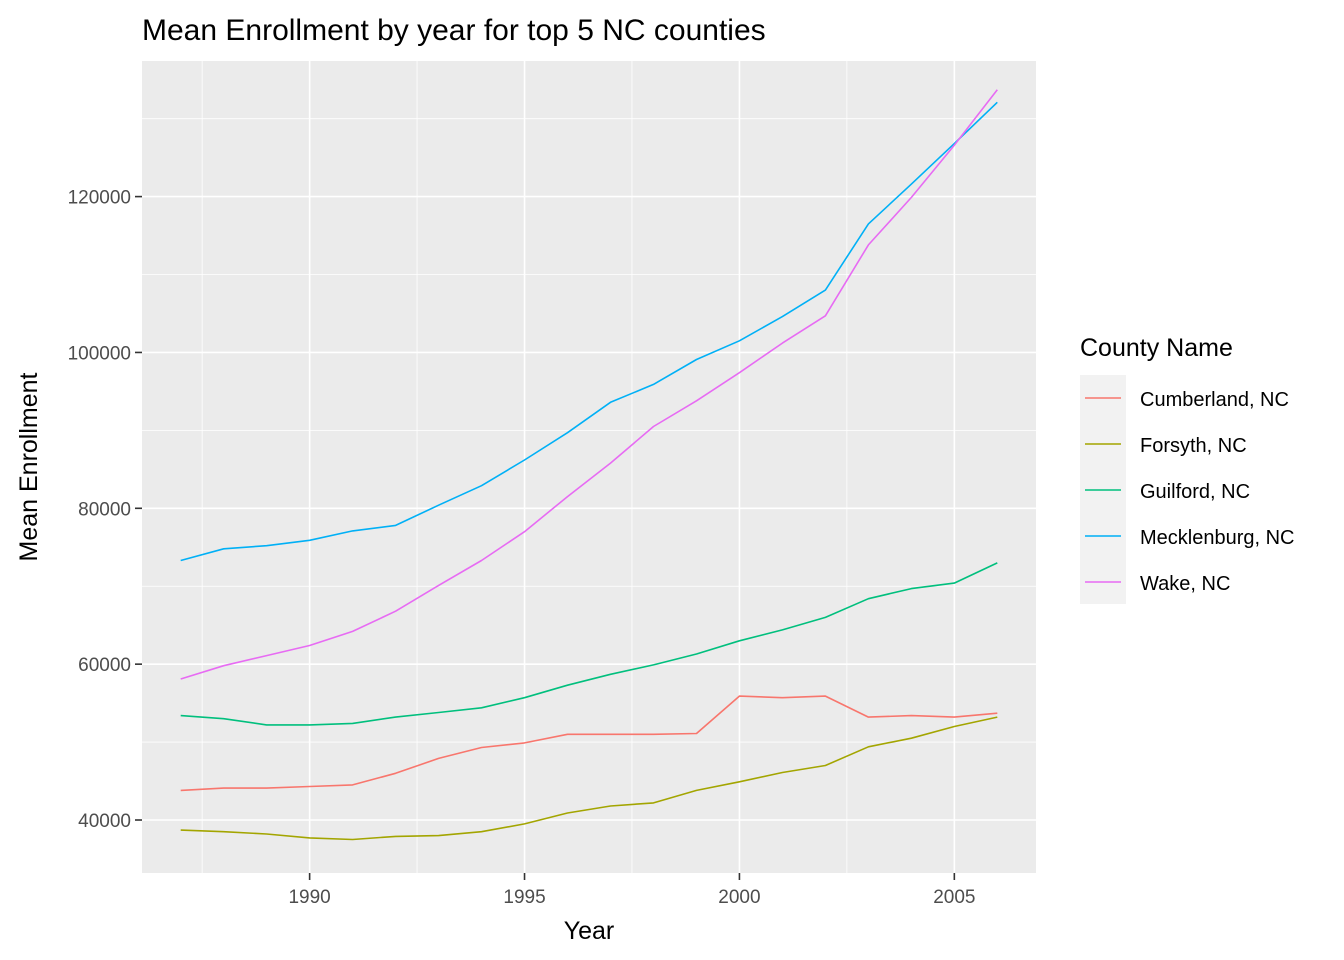 The width and height of the screenshot is (1344, 960). Describe the element at coordinates (1195, 492) in the screenshot. I see `legend-label: Guilford, NC` at that location.